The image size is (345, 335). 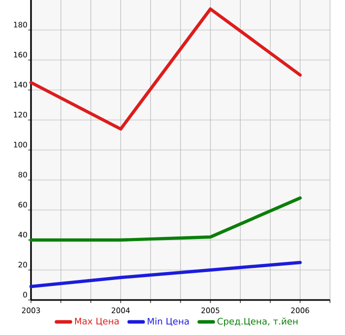 I want to click on legend-label: Max Цена, so click(x=97, y=322).